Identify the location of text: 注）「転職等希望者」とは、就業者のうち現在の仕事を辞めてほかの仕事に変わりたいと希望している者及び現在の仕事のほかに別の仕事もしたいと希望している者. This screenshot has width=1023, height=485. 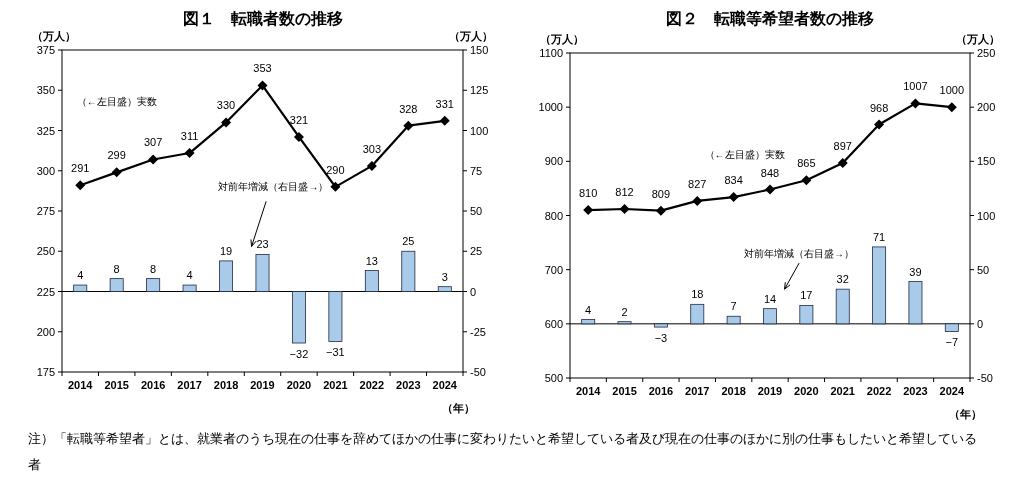
(503, 452).